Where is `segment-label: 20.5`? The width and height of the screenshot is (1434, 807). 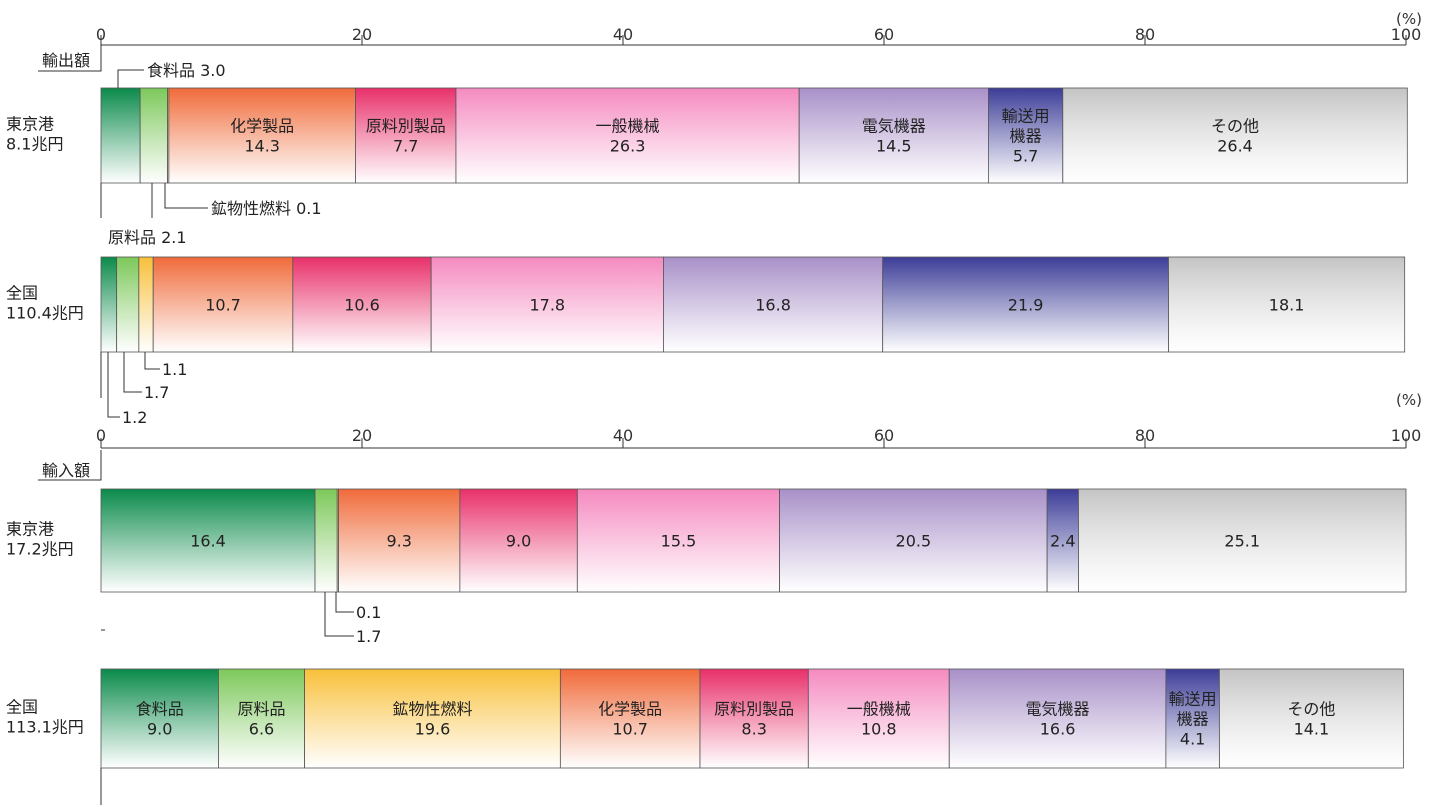
segment-label: 20.5 is located at coordinates (914, 541).